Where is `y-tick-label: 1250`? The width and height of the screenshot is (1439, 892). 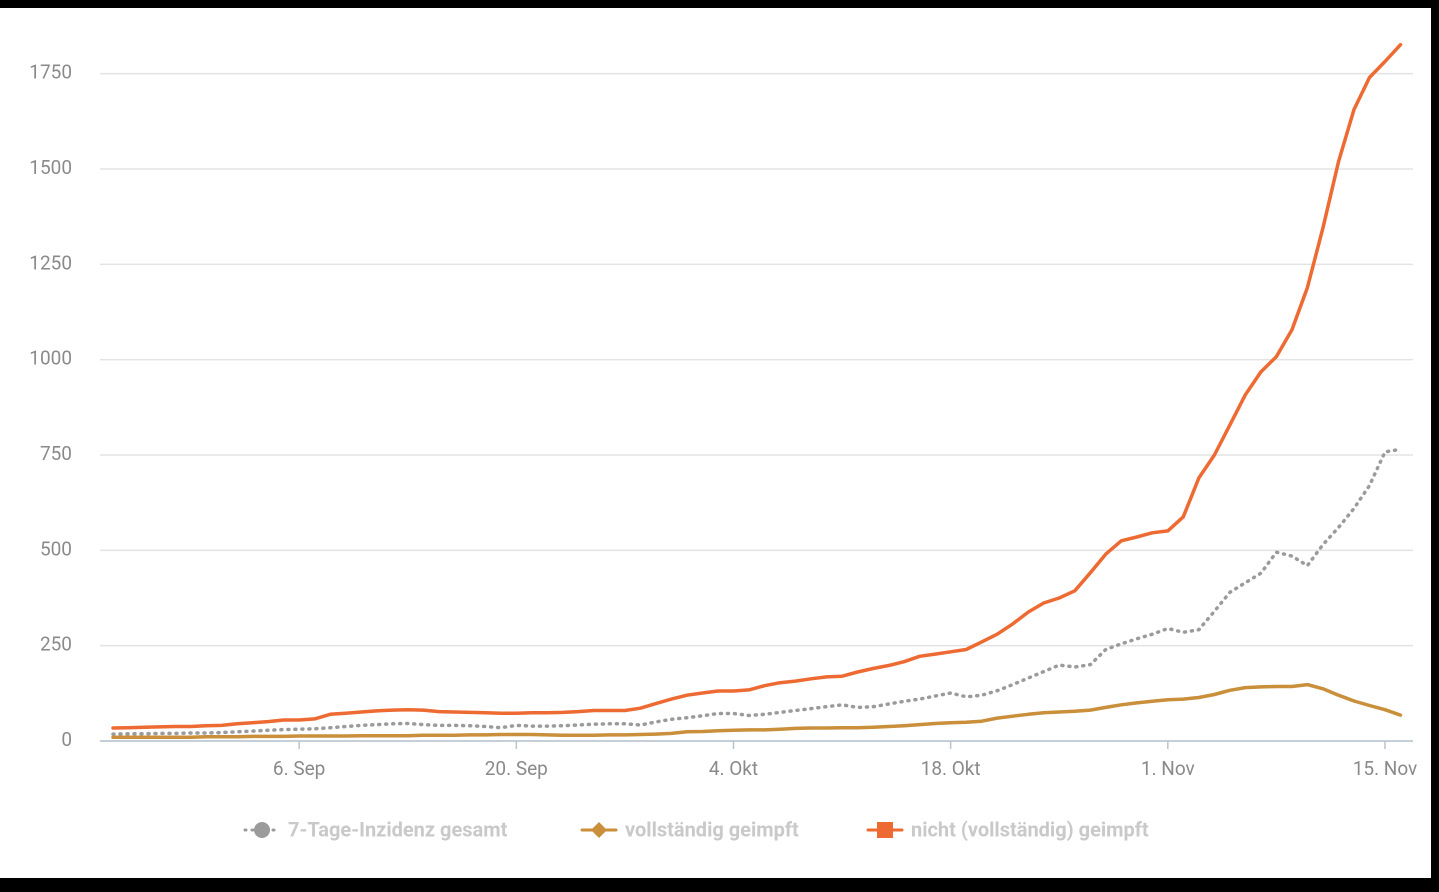
y-tick-label: 1250 is located at coordinates (50, 262).